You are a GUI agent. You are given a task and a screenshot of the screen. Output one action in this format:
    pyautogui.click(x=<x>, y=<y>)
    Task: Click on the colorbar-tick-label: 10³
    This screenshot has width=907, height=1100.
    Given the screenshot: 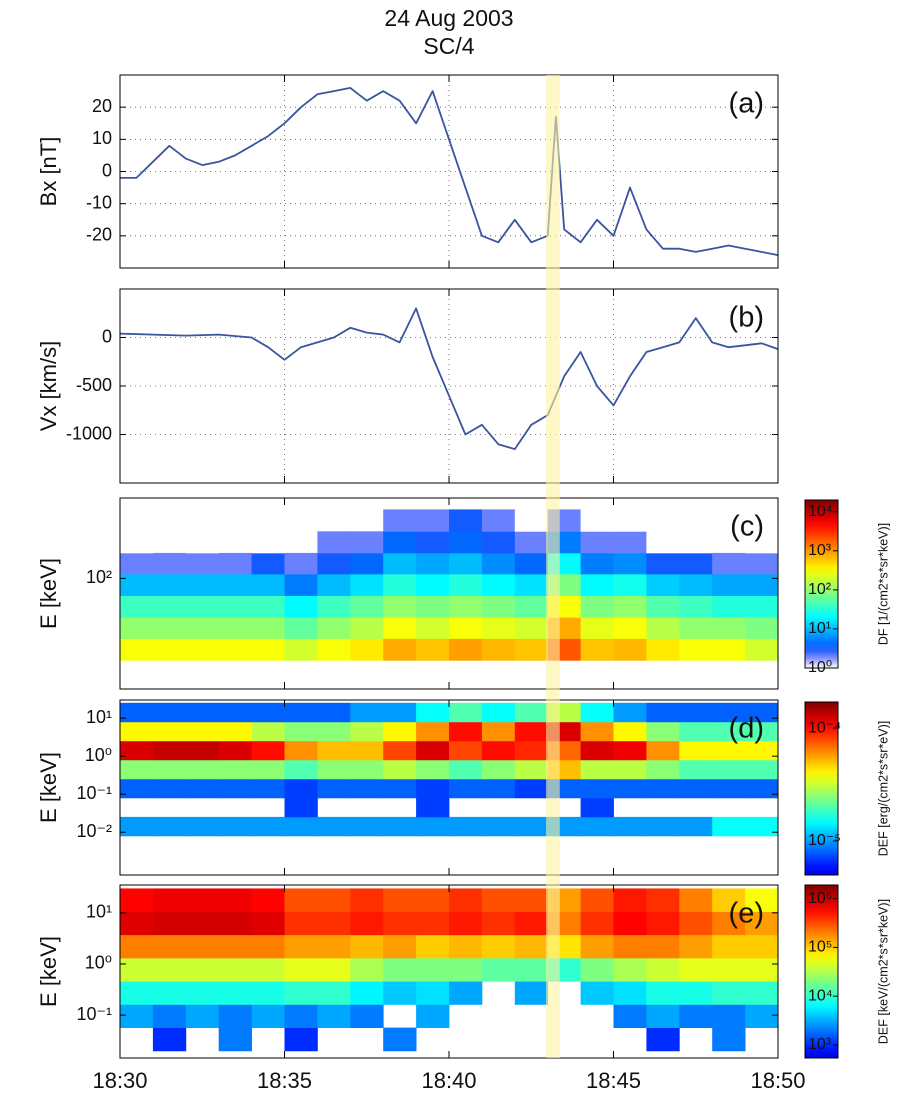 What is the action you would take?
    pyautogui.click(x=820, y=1044)
    